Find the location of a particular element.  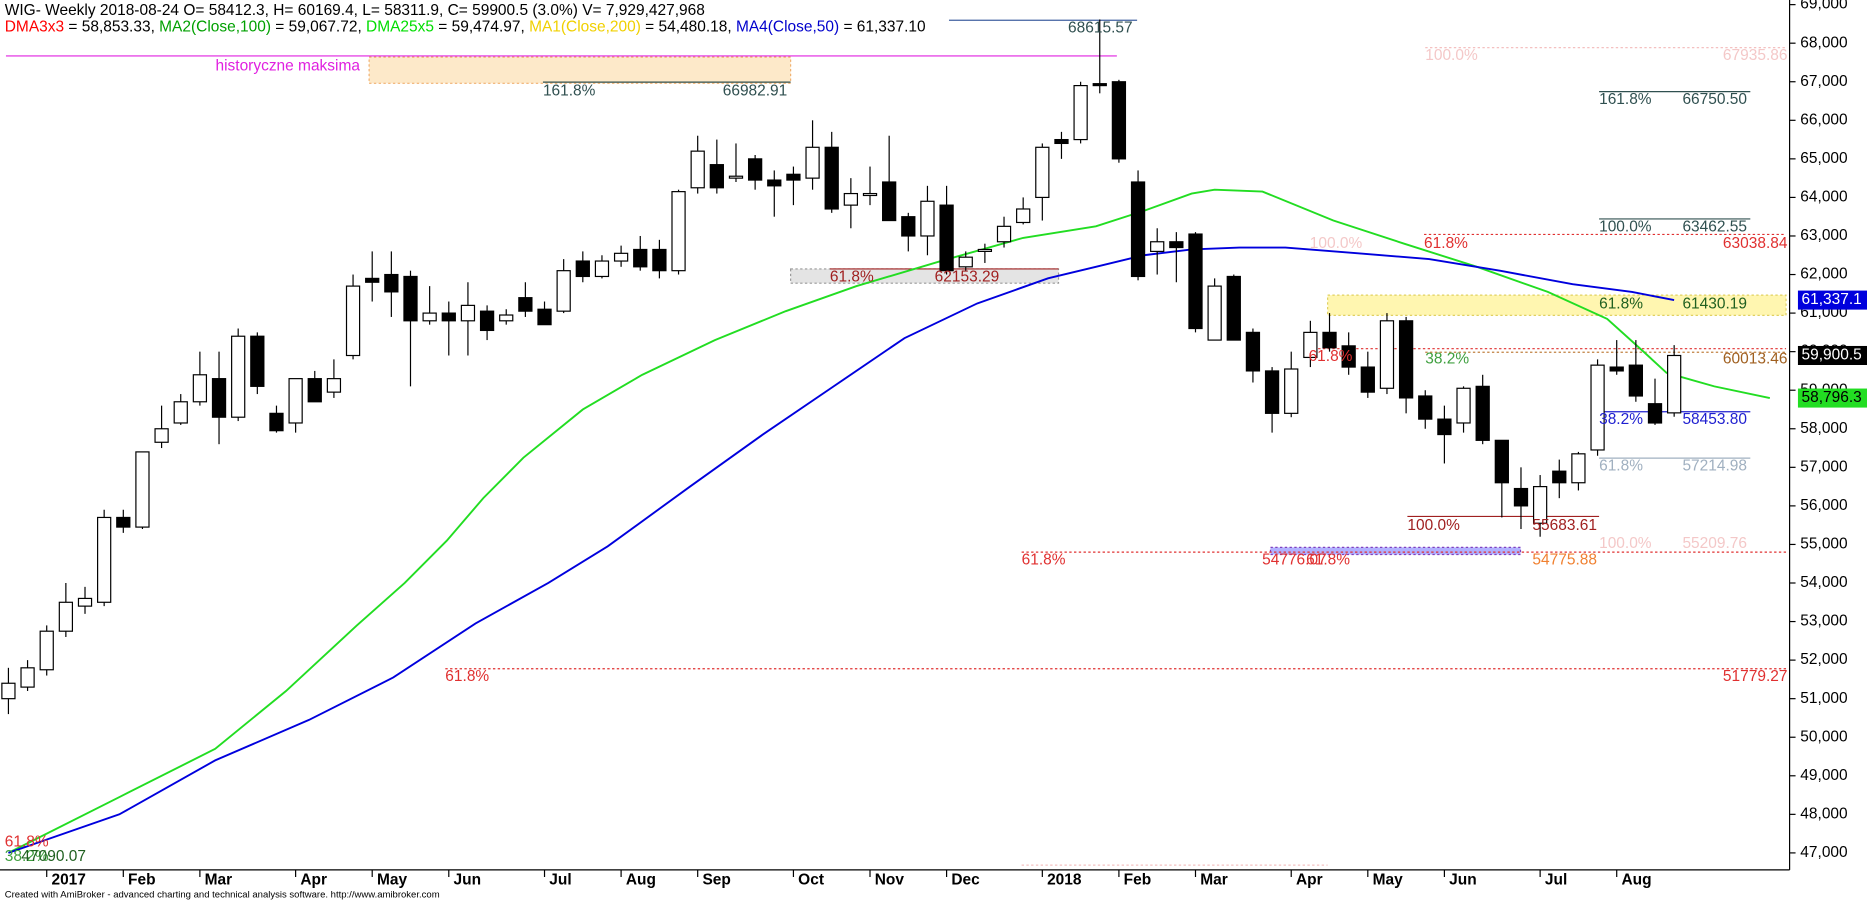

legend-entry: = 59,474.97, is located at coordinates (481, 26).